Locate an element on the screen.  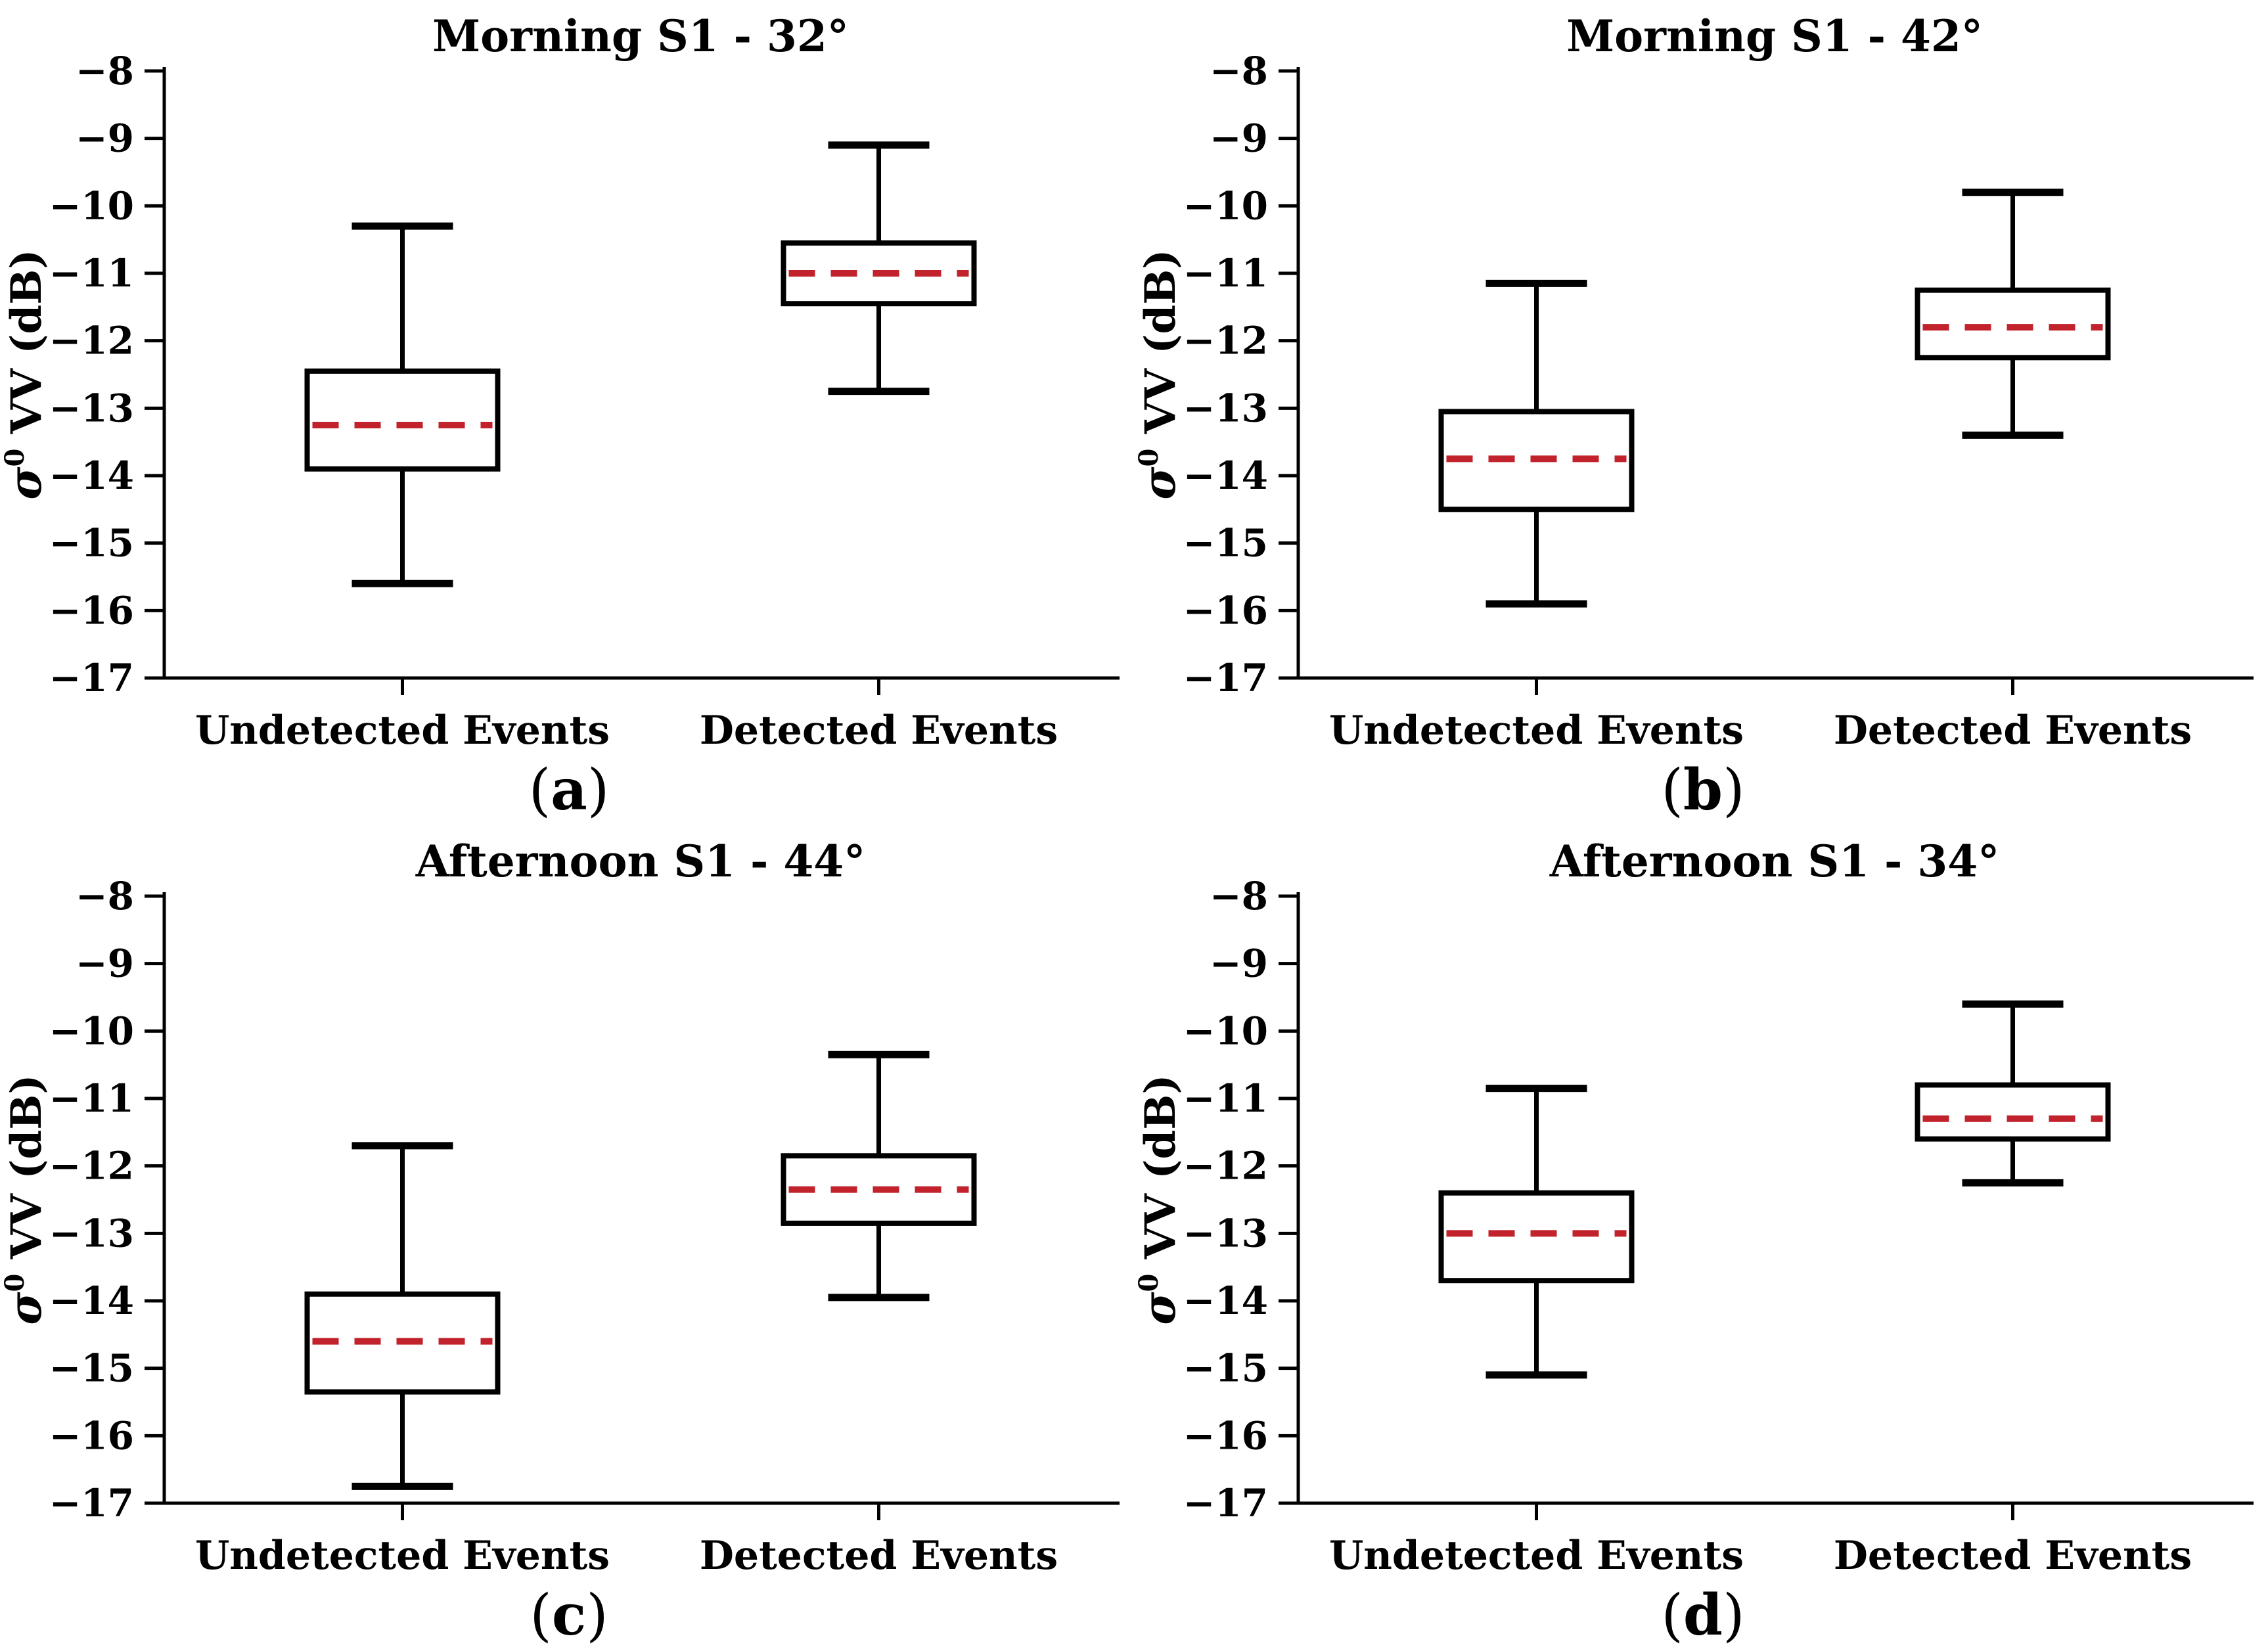
panel-title: Morning S1 - 32° is located at coordinates (640, 36).